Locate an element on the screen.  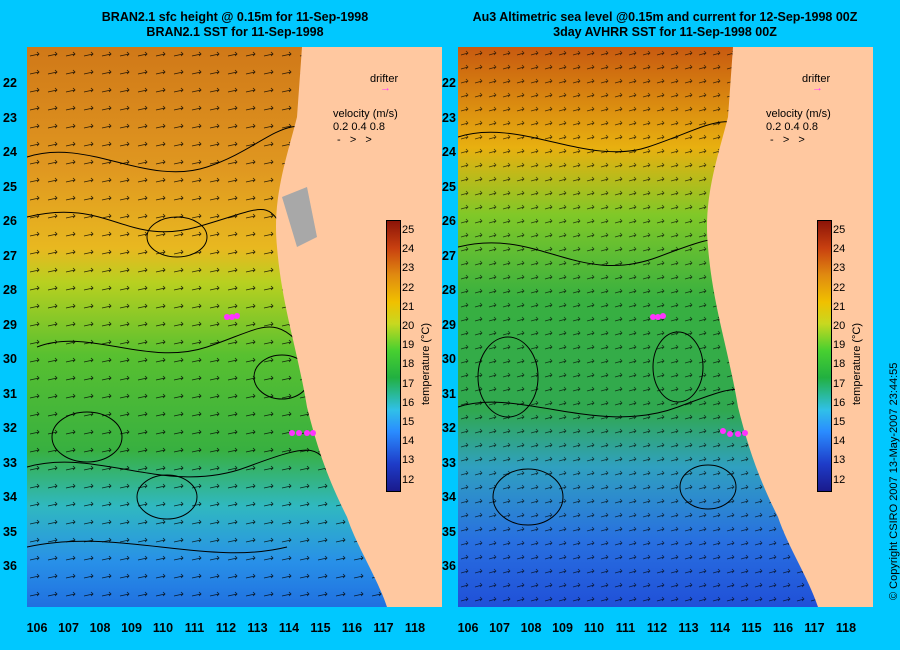
longitude-label: 109 is located at coordinates (131, 628).